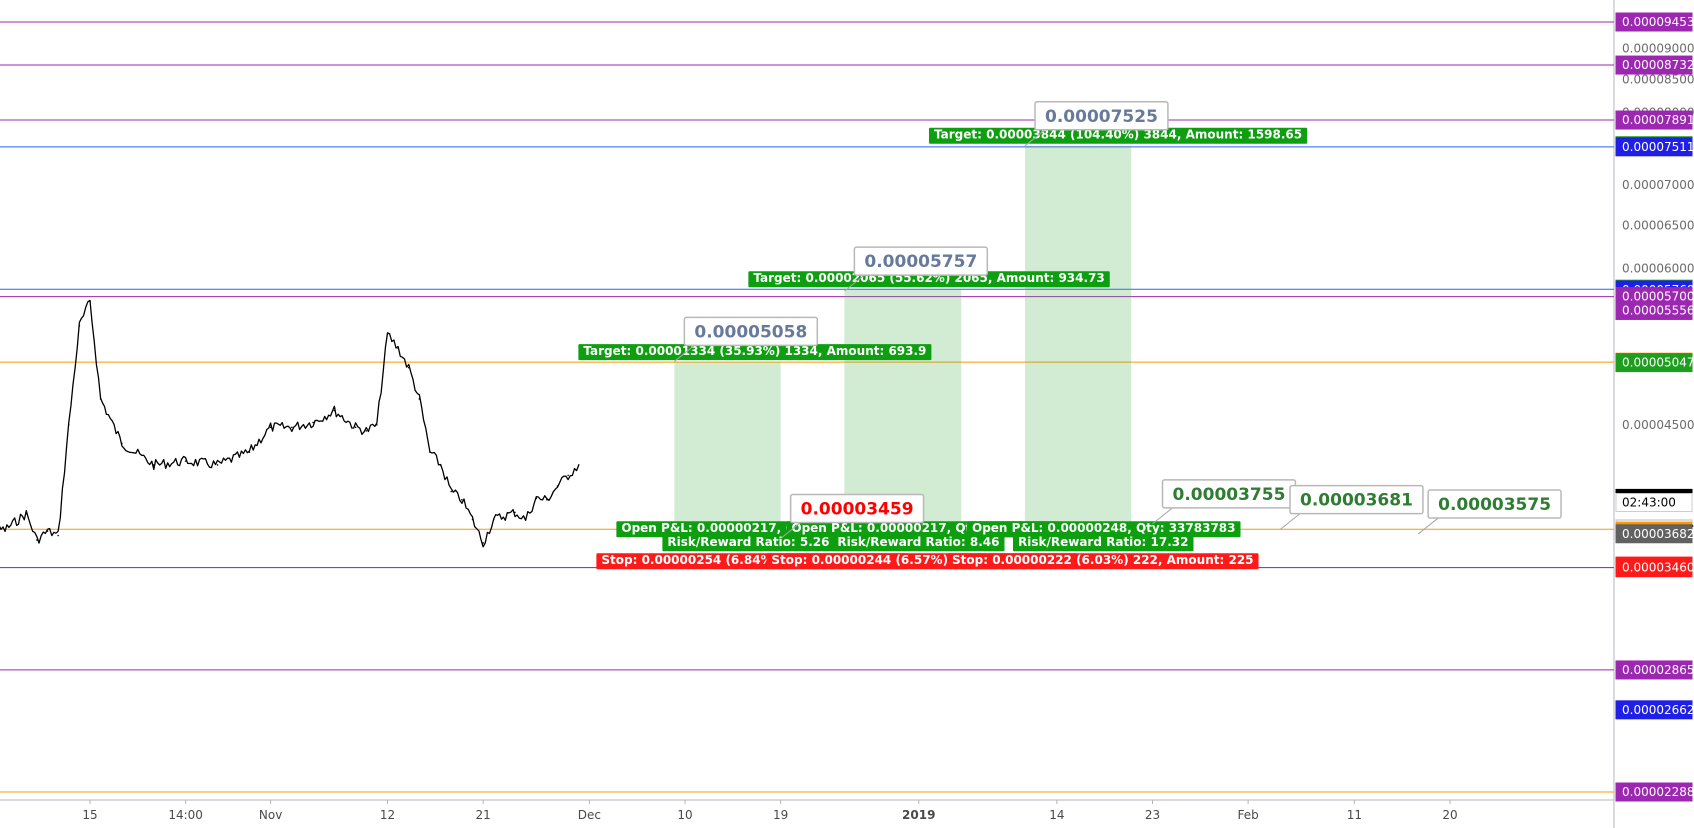 The image size is (1694, 828). What do you see at coordinates (1658, 568) in the screenshot?
I see `axis-price-label-text-19: 0.00003460` at bounding box center [1658, 568].